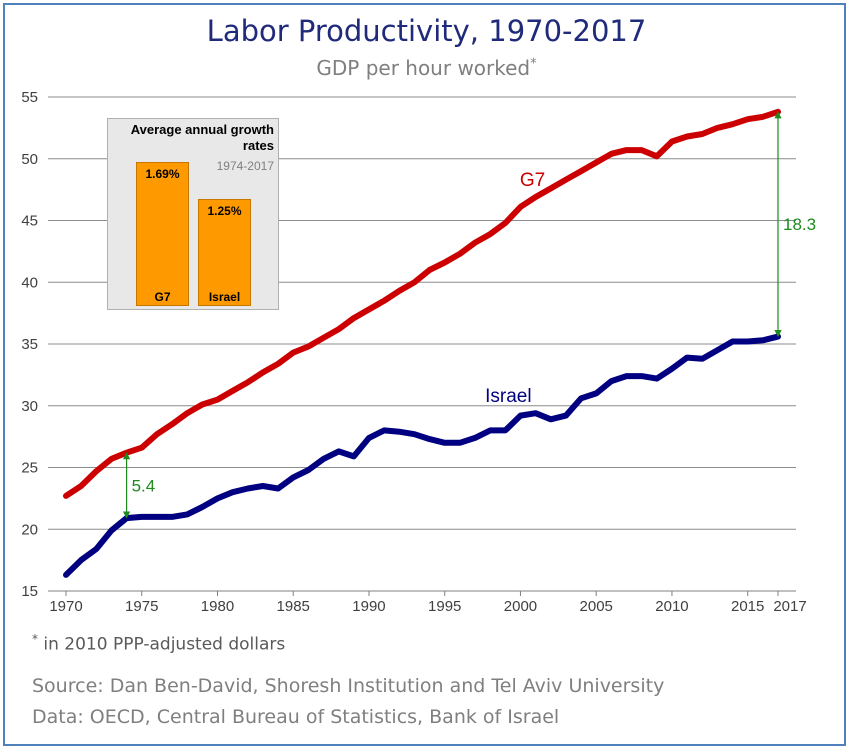  What do you see at coordinates (789, 606) in the screenshot?
I see `x-tick-2017: 2017` at bounding box center [789, 606].